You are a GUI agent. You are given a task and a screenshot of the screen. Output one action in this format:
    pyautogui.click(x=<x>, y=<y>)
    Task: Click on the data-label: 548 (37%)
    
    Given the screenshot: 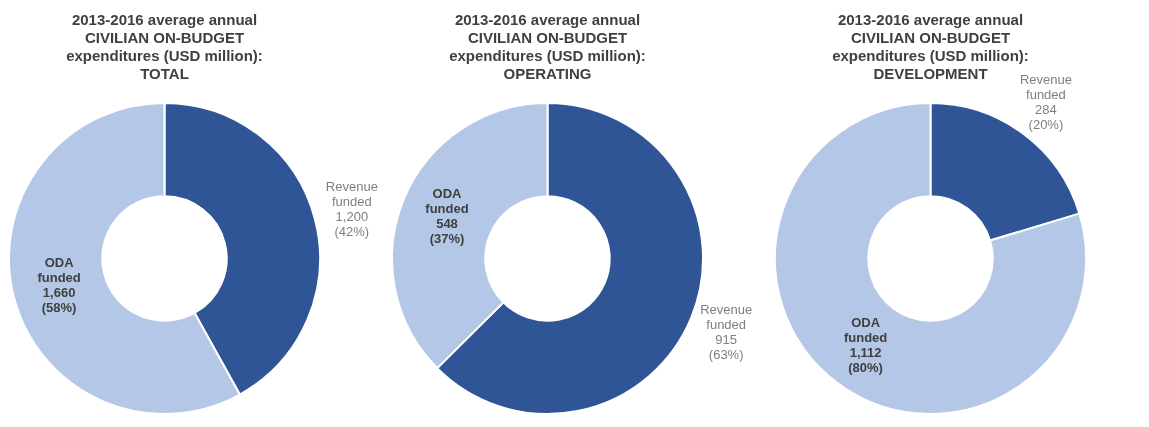 What is the action you would take?
    pyautogui.click(x=447, y=230)
    